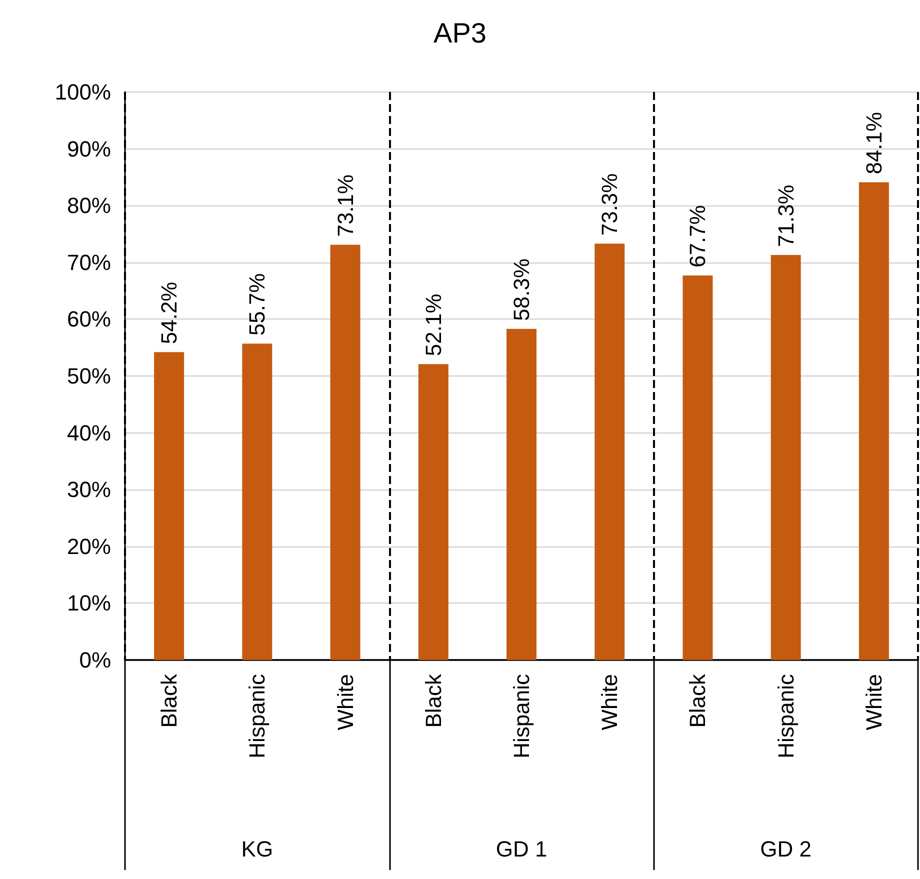 This screenshot has height=879, width=920. I want to click on y-tick-label: 100%, so click(82, 92).